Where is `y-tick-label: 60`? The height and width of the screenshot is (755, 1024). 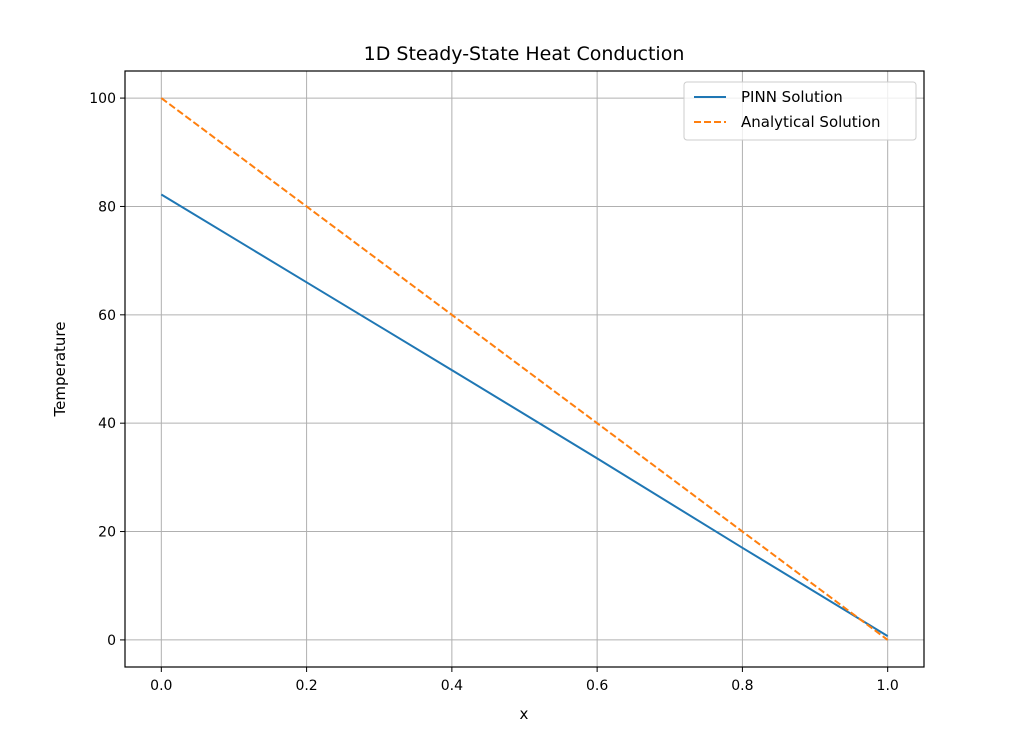 y-tick-label: 60 is located at coordinates (107, 316).